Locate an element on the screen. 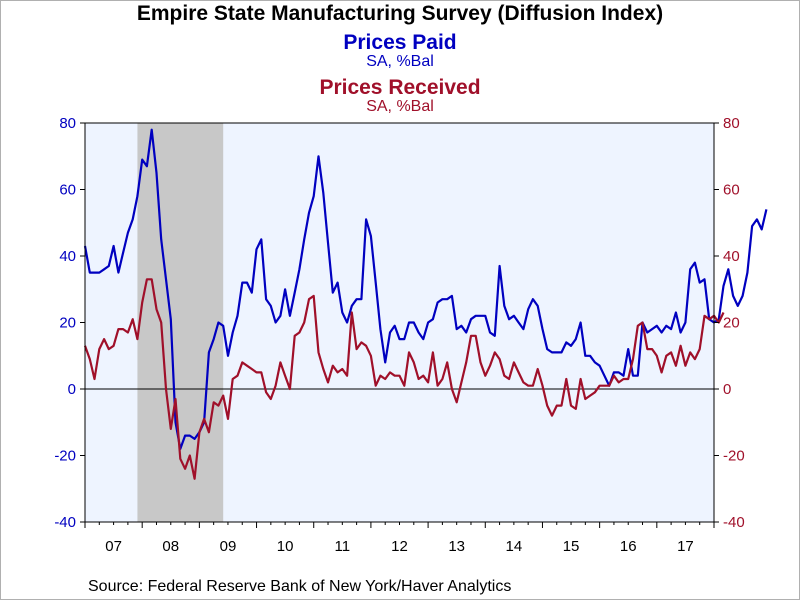  y-right-tick-label: 20 is located at coordinates (731, 323).